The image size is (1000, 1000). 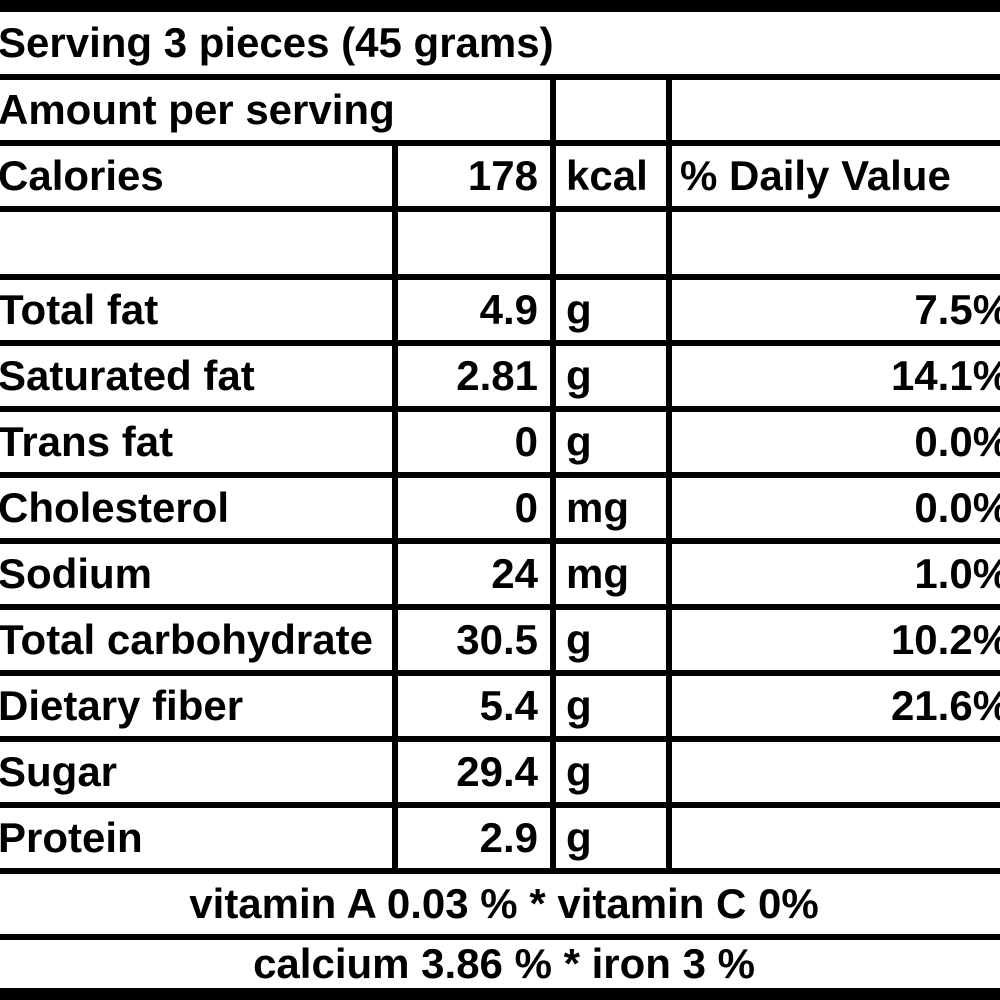 What do you see at coordinates (199, 176) in the screenshot?
I see `calories-label: Calories` at bounding box center [199, 176].